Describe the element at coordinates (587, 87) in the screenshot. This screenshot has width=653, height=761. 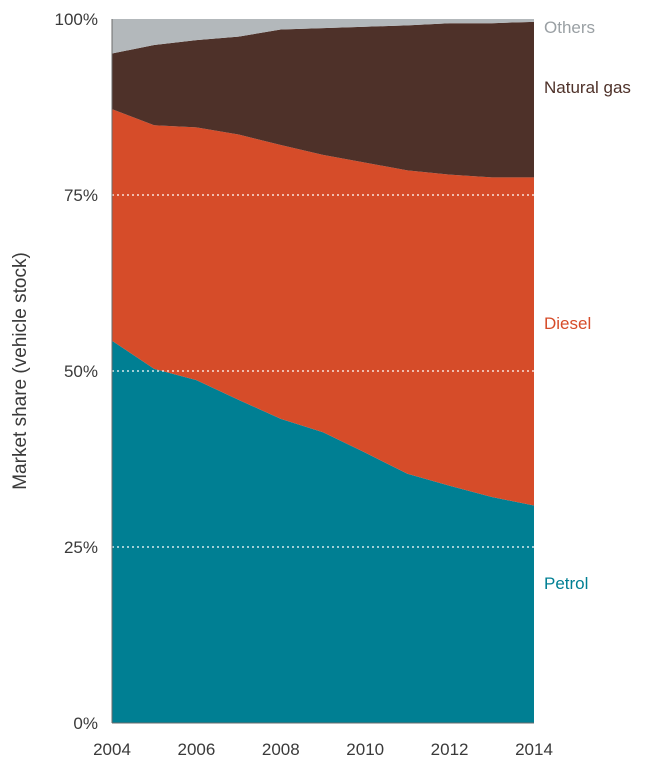
I see `series-label-natural-gas: Natural gas` at that location.